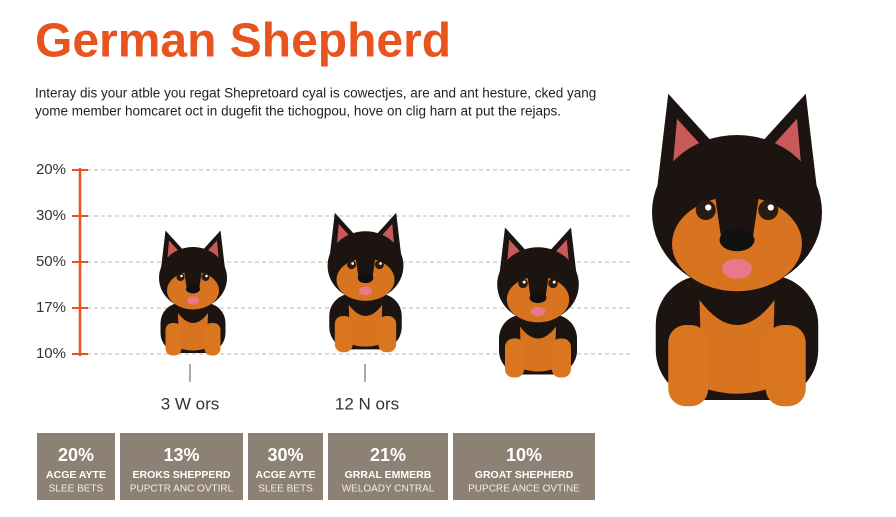 The height and width of the screenshot is (517, 896). What do you see at coordinates (388, 489) in the screenshot?
I see `card-line: WELOADY CNTRAL` at bounding box center [388, 489].